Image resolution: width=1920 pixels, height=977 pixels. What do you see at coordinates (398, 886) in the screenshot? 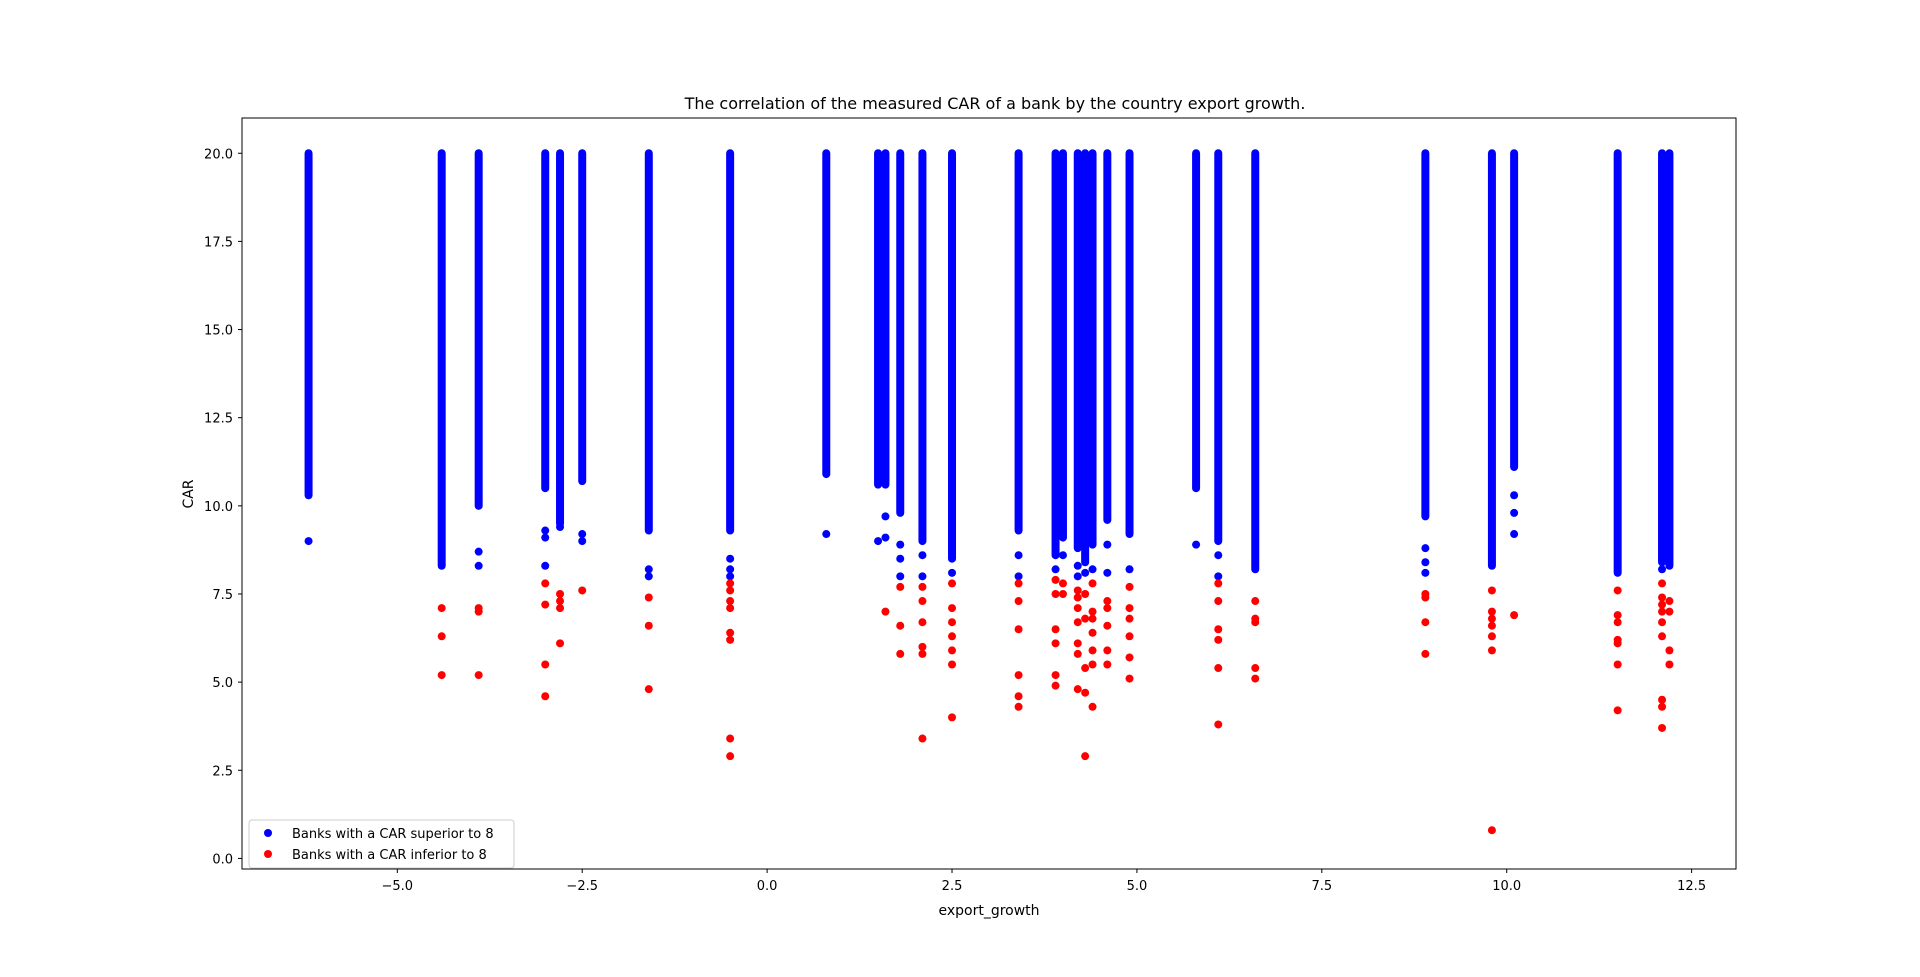
I see `x-tick-label: −5.0` at bounding box center [398, 886].